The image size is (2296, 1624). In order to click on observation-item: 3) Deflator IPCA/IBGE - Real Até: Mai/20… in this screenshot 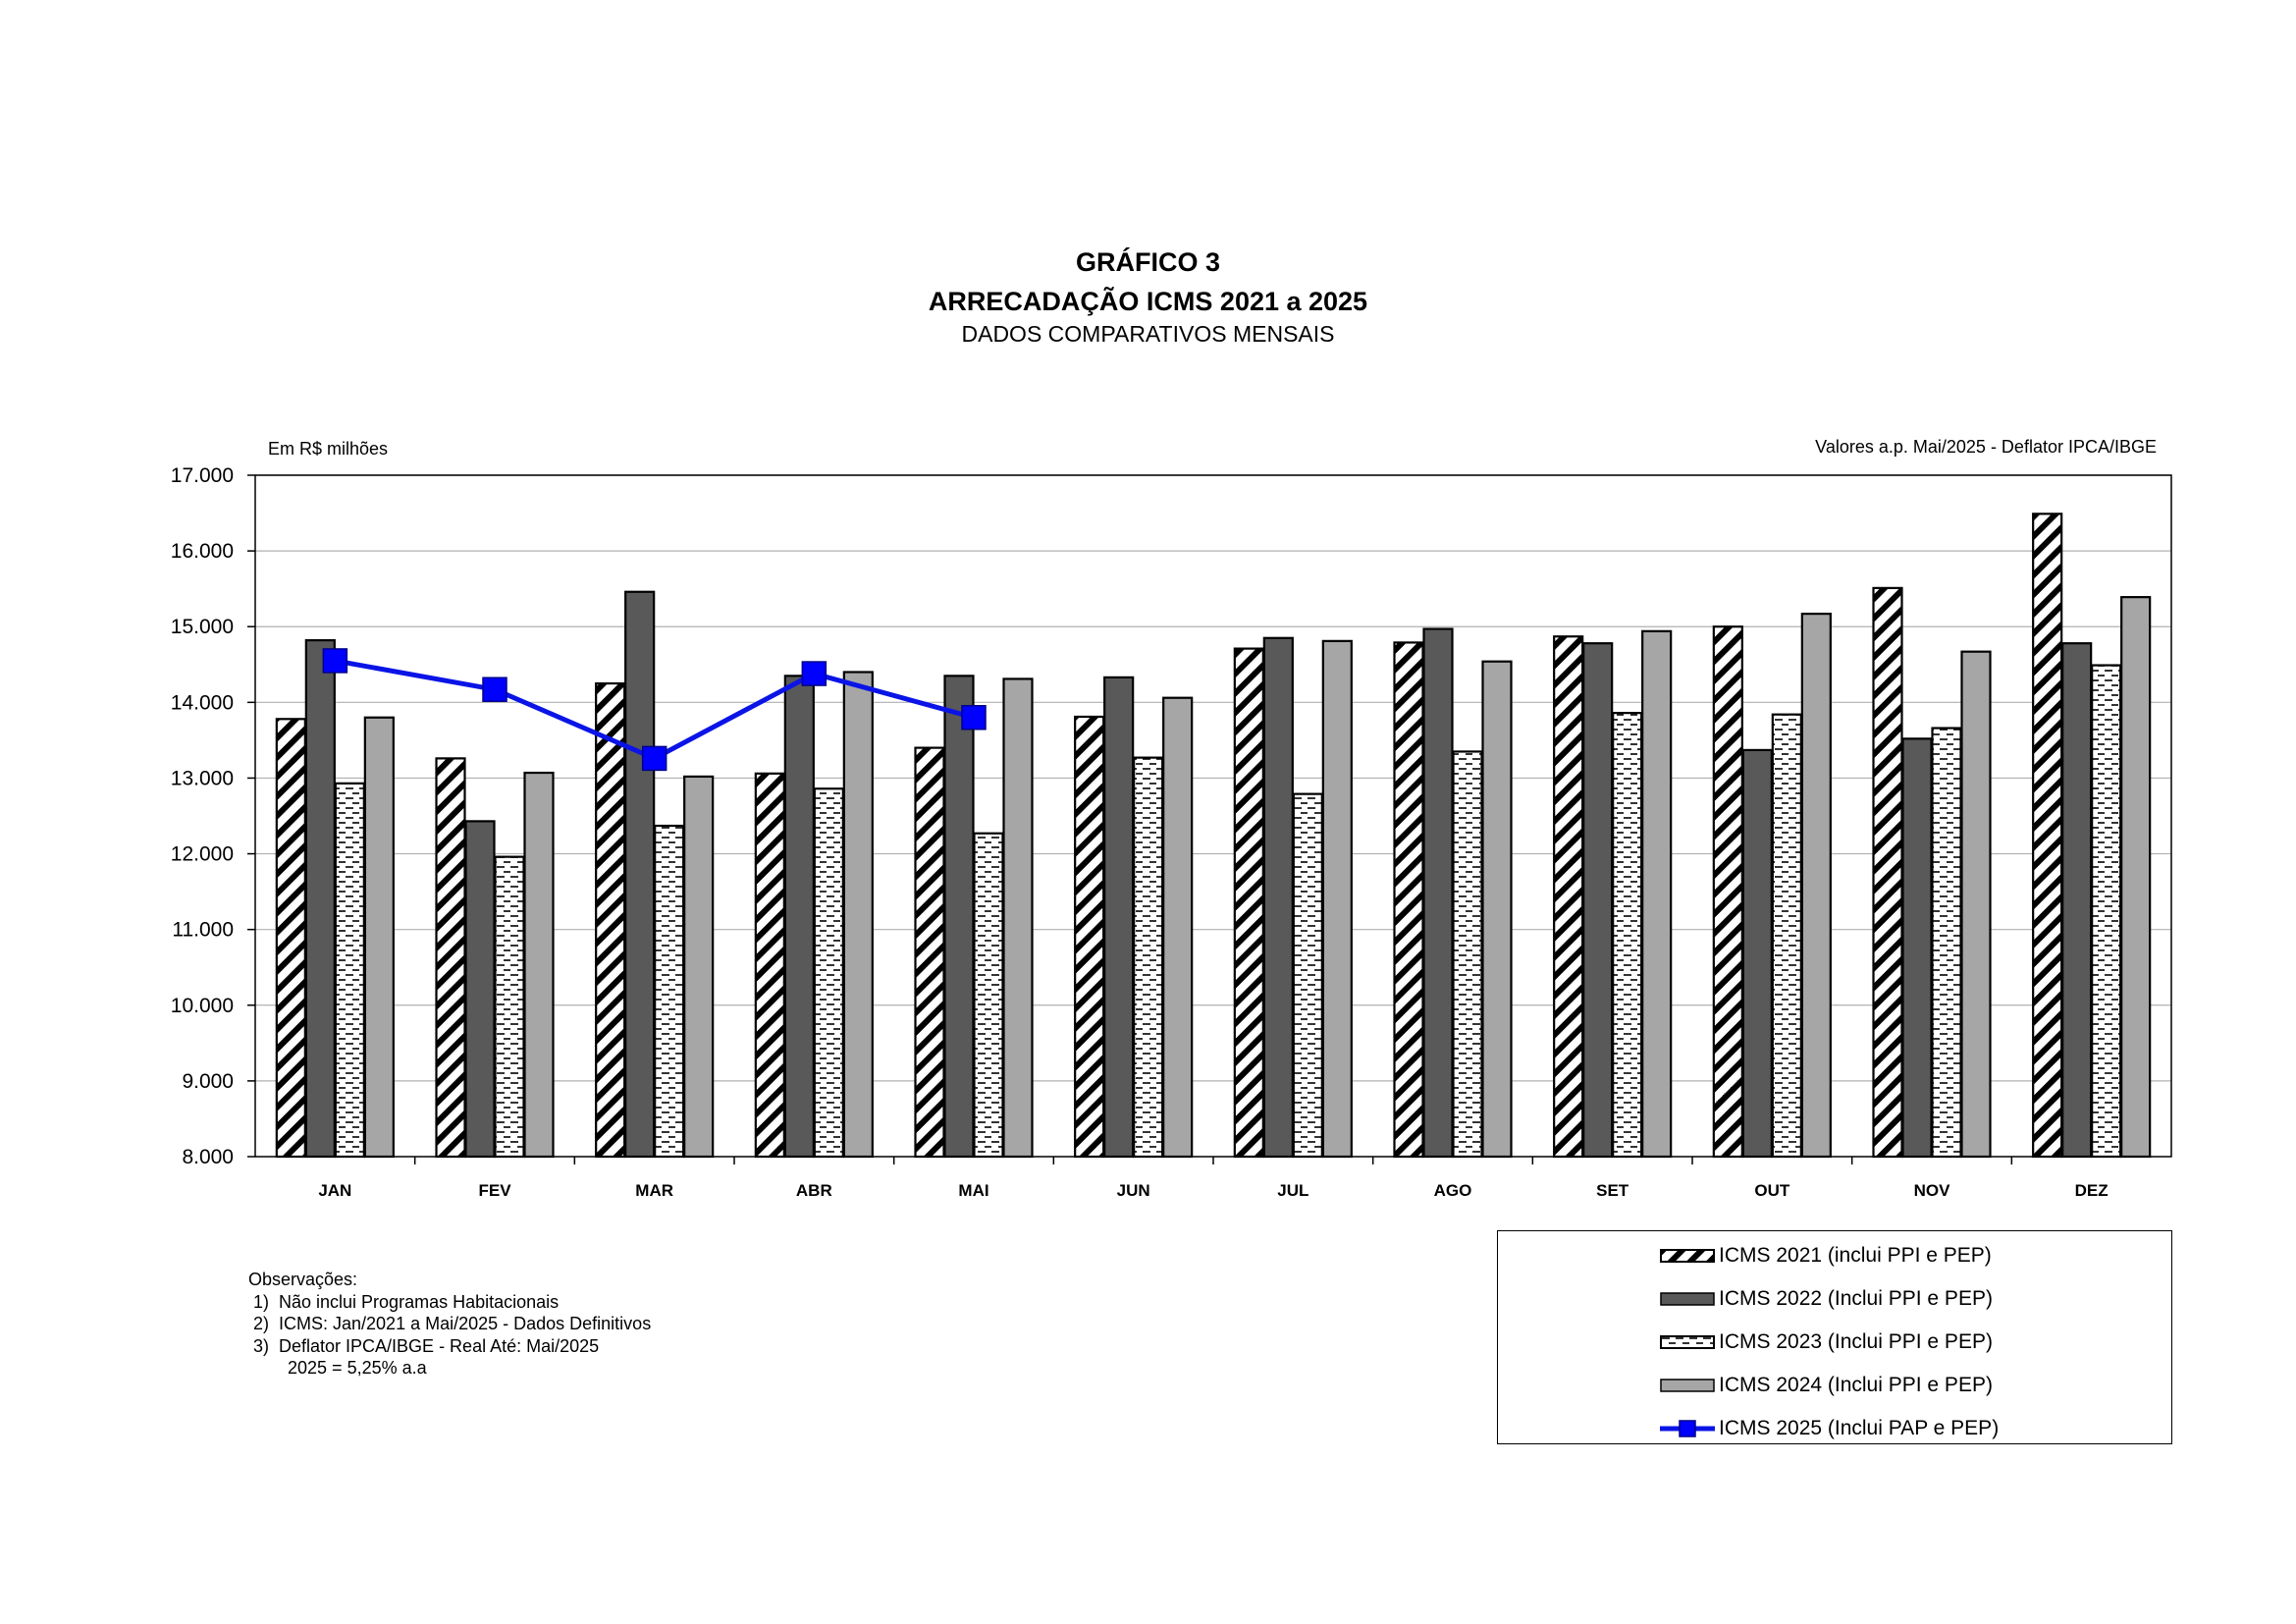, I will do `click(424, 1345)`.